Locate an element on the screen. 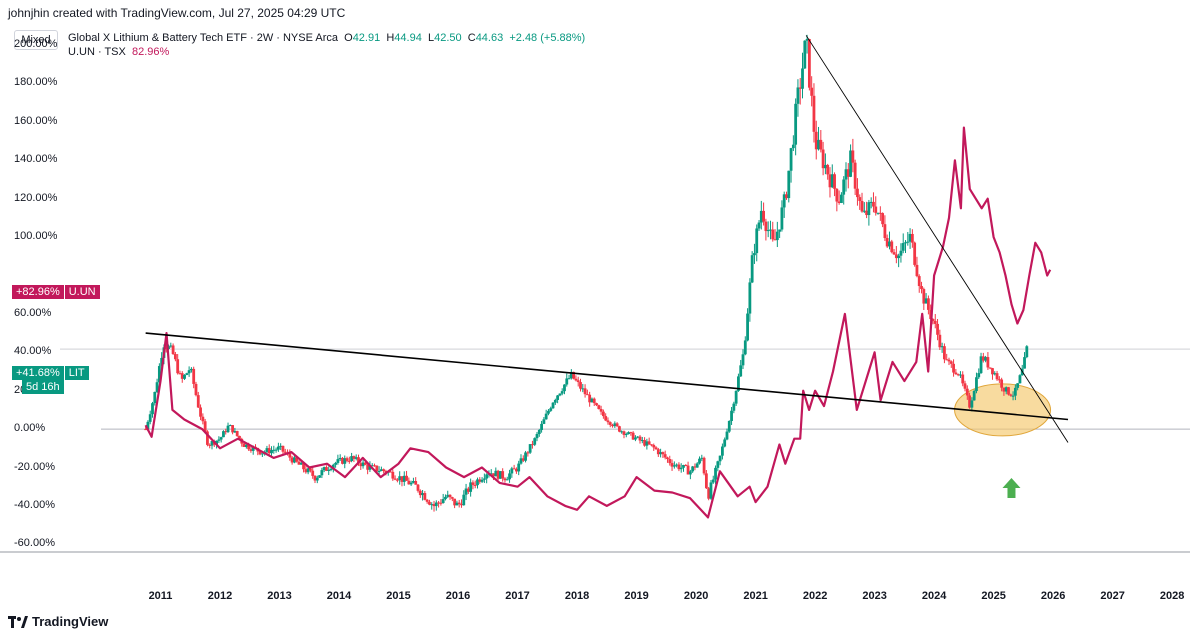  change-value: +2.48 (+5.88%) is located at coordinates (547, 38).